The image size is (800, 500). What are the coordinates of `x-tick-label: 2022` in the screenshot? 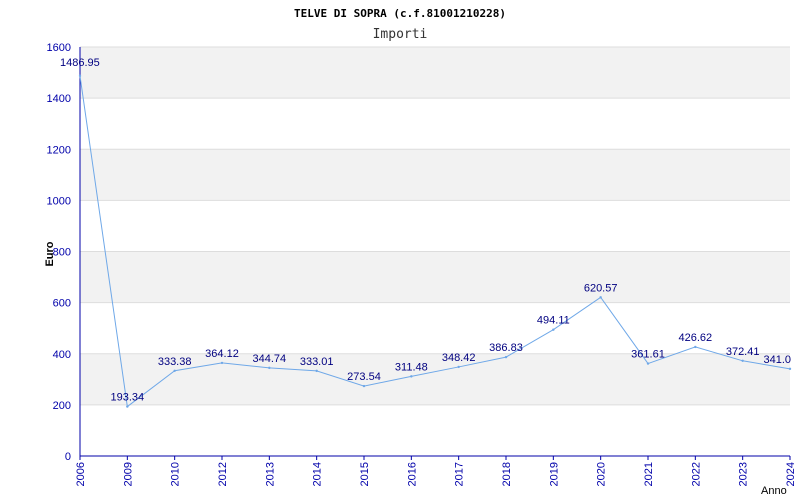 It's located at (696, 474).